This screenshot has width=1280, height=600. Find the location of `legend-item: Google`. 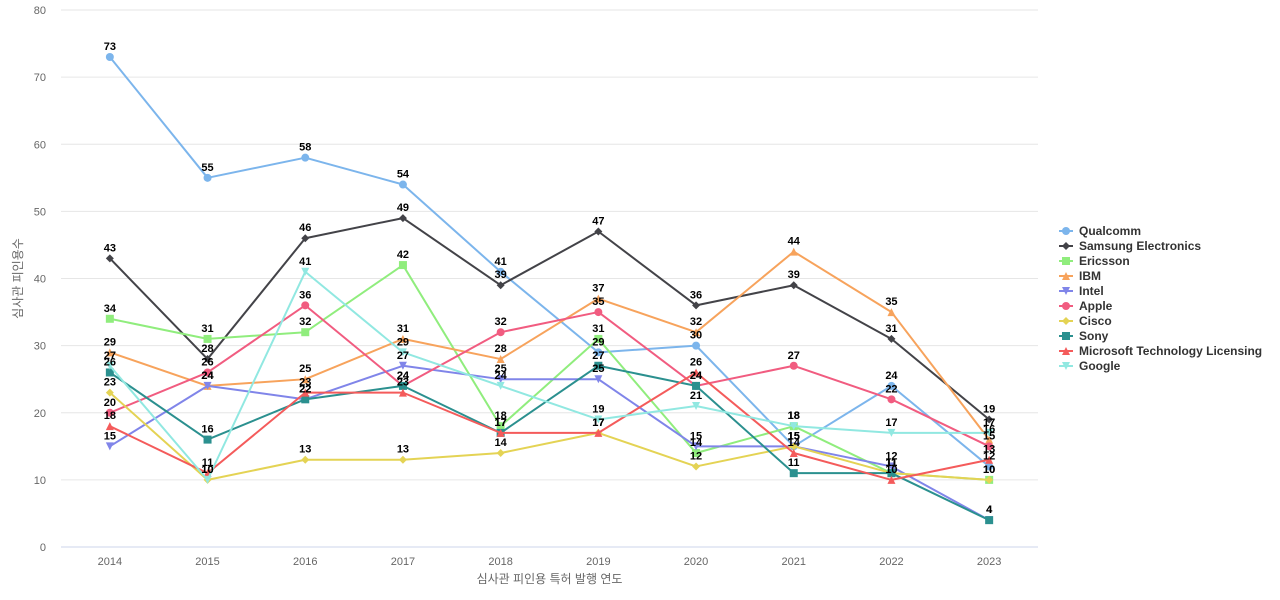

legend-item: Google is located at coordinates (1090, 366).